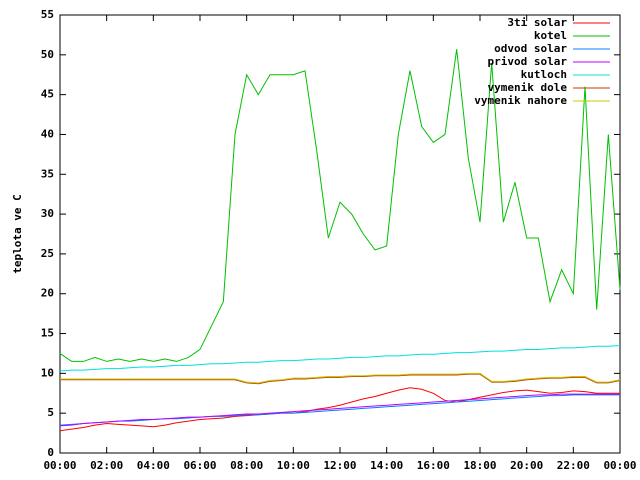  What do you see at coordinates (17, 233) in the screenshot?
I see `y-axis-label: teplota ve C` at bounding box center [17, 233].